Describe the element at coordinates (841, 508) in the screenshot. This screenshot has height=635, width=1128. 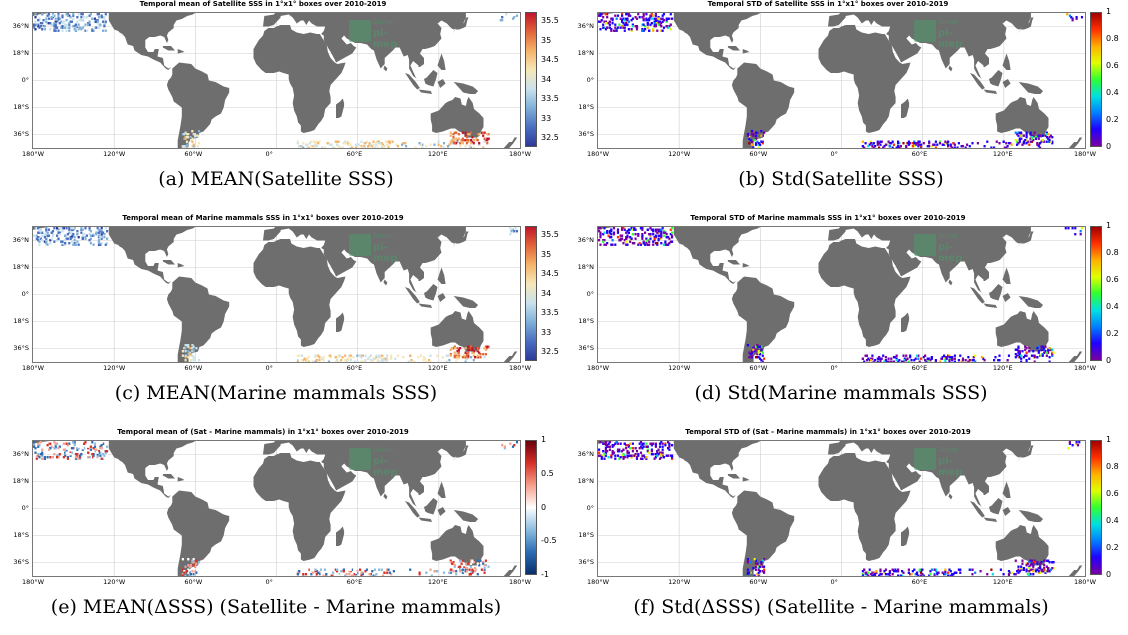
I see `map-svg` at that location.